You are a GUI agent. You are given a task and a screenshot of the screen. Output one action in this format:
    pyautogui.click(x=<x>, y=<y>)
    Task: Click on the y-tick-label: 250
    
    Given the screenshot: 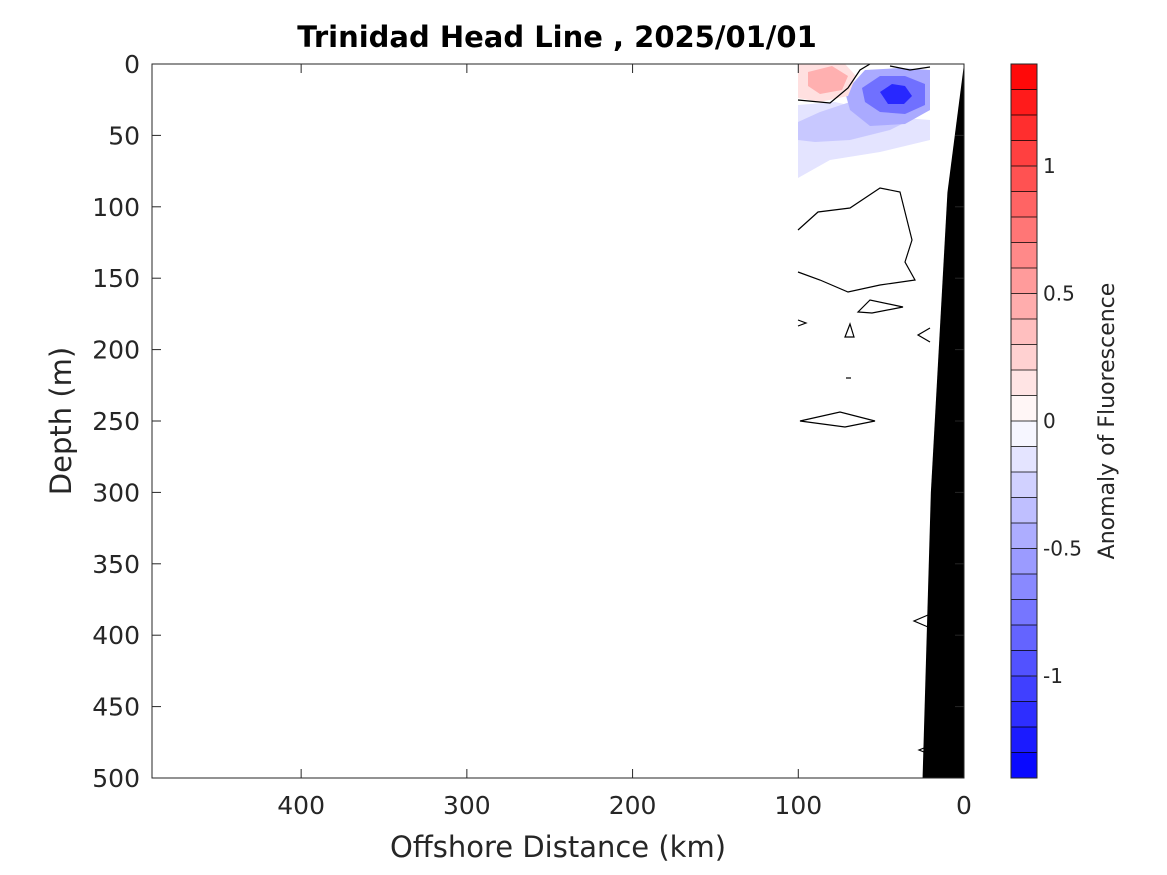 What is the action you would take?
    pyautogui.click(x=116, y=421)
    